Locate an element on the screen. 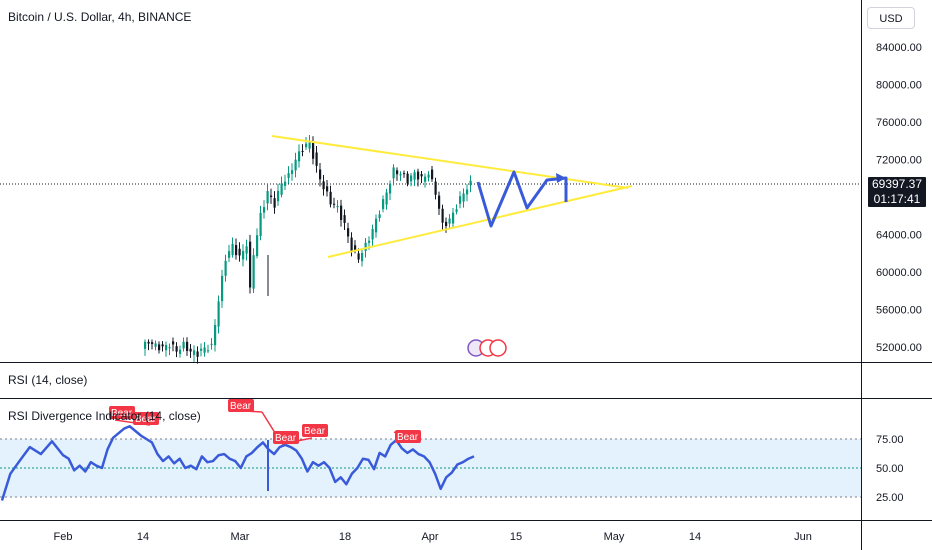  pane-divider-rsi is located at coordinates (466, 398).